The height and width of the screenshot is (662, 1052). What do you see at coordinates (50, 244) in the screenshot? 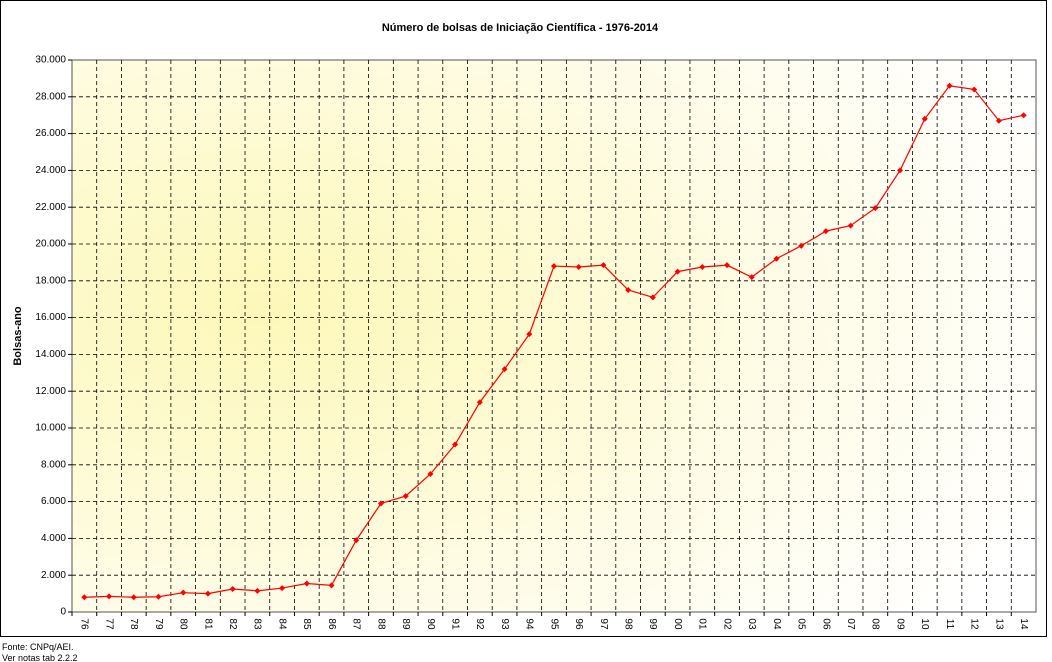
I see `y-tick-label: 20.000` at bounding box center [50, 244].